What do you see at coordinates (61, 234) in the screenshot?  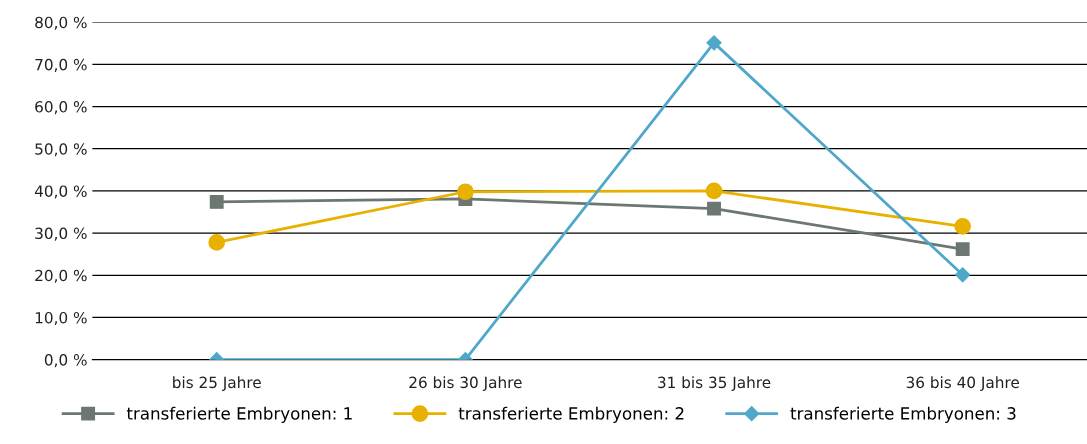 I see `y-tick-label: 30,0 %` at bounding box center [61, 234].